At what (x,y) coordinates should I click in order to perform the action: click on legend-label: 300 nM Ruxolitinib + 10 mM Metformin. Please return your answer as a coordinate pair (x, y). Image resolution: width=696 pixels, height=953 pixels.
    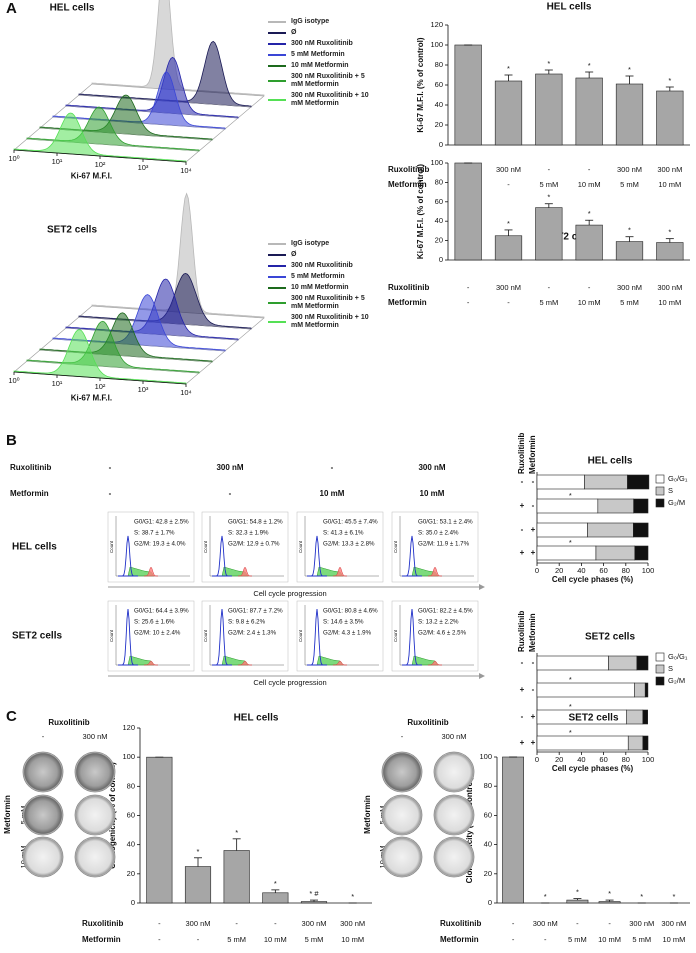
    Looking at the image, I should click on (330, 321).